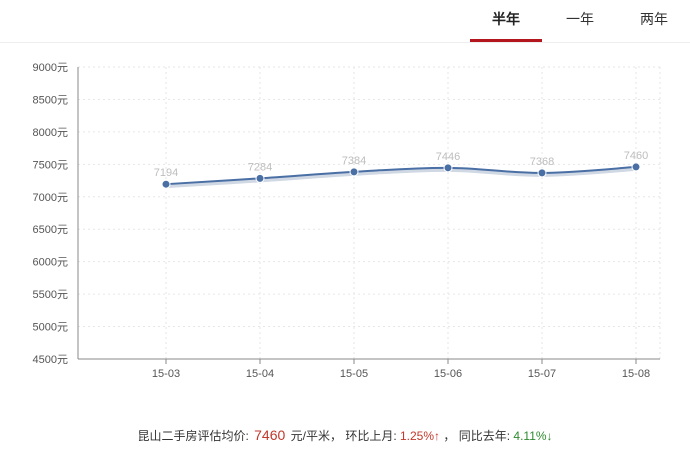 The width and height of the screenshot is (690, 466). What do you see at coordinates (260, 167) in the screenshot?
I see `data-label: 7284` at bounding box center [260, 167].